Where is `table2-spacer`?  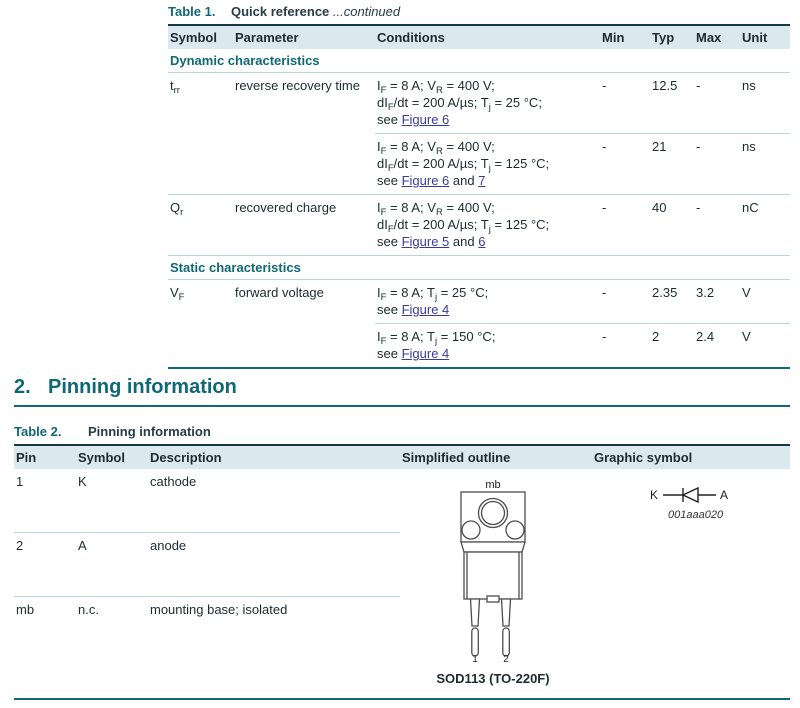 table2-spacer is located at coordinates (207, 679).